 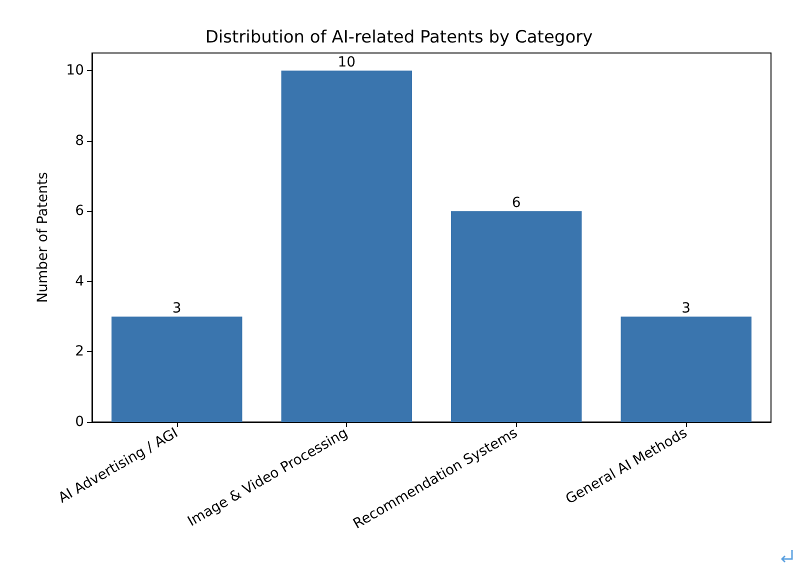 What do you see at coordinates (79, 422) in the screenshot?
I see `y-tick-label: 0` at bounding box center [79, 422].